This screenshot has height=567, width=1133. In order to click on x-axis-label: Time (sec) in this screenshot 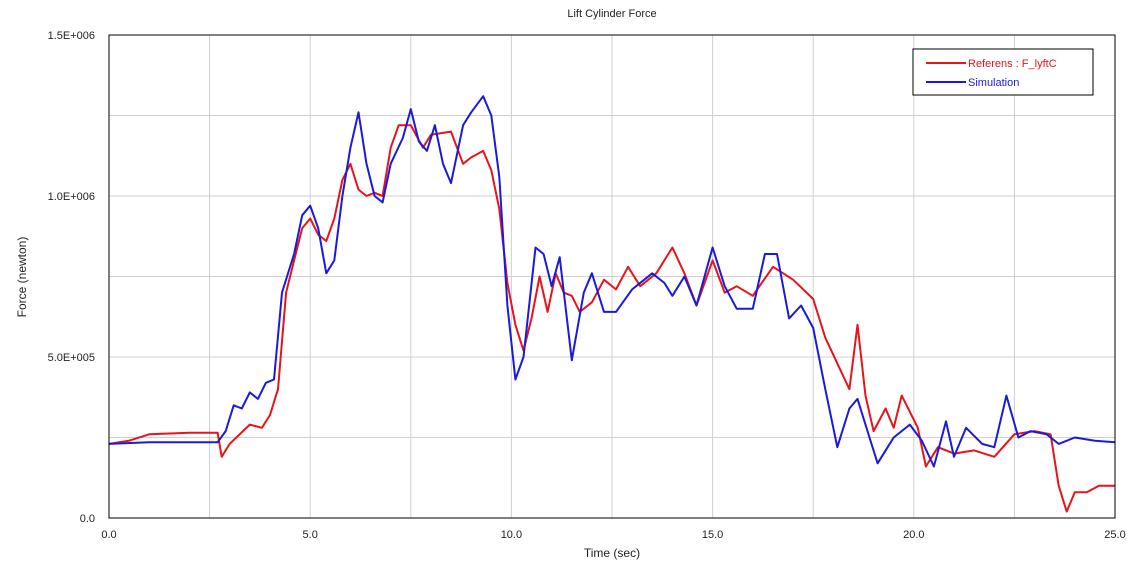, I will do `click(612, 553)`.